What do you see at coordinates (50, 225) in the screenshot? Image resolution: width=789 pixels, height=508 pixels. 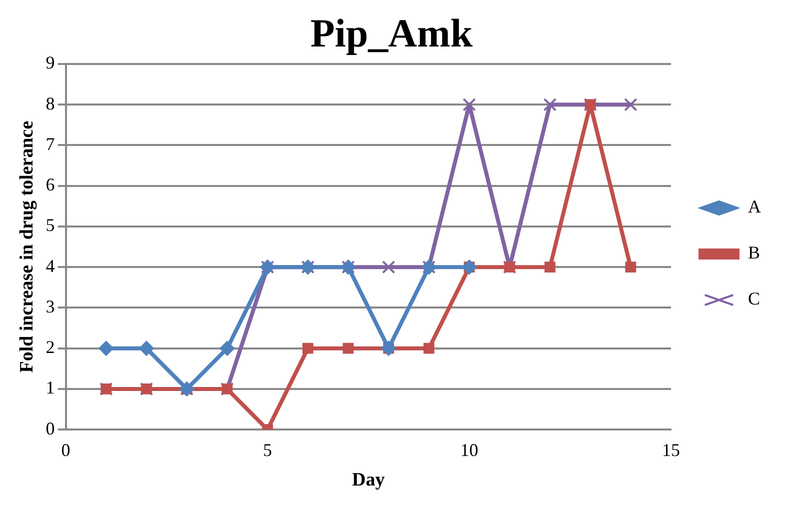 I see `y-tick-label: 5` at bounding box center [50, 225].